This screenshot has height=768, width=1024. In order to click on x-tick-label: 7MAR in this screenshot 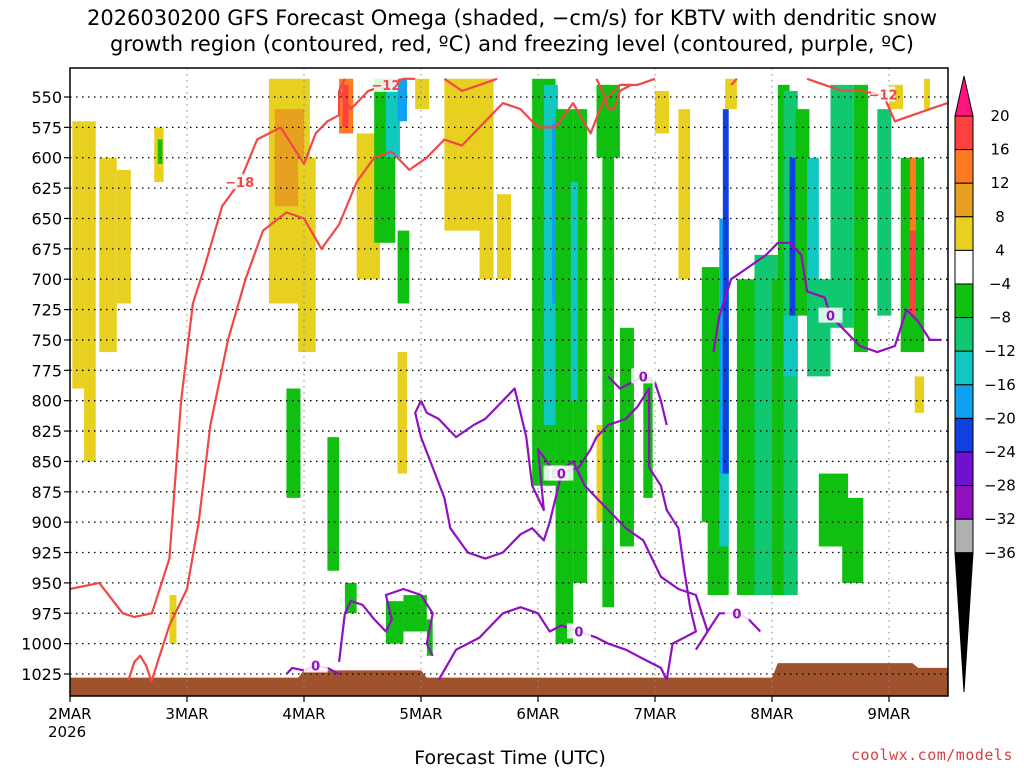, I will do `click(654, 714)`.